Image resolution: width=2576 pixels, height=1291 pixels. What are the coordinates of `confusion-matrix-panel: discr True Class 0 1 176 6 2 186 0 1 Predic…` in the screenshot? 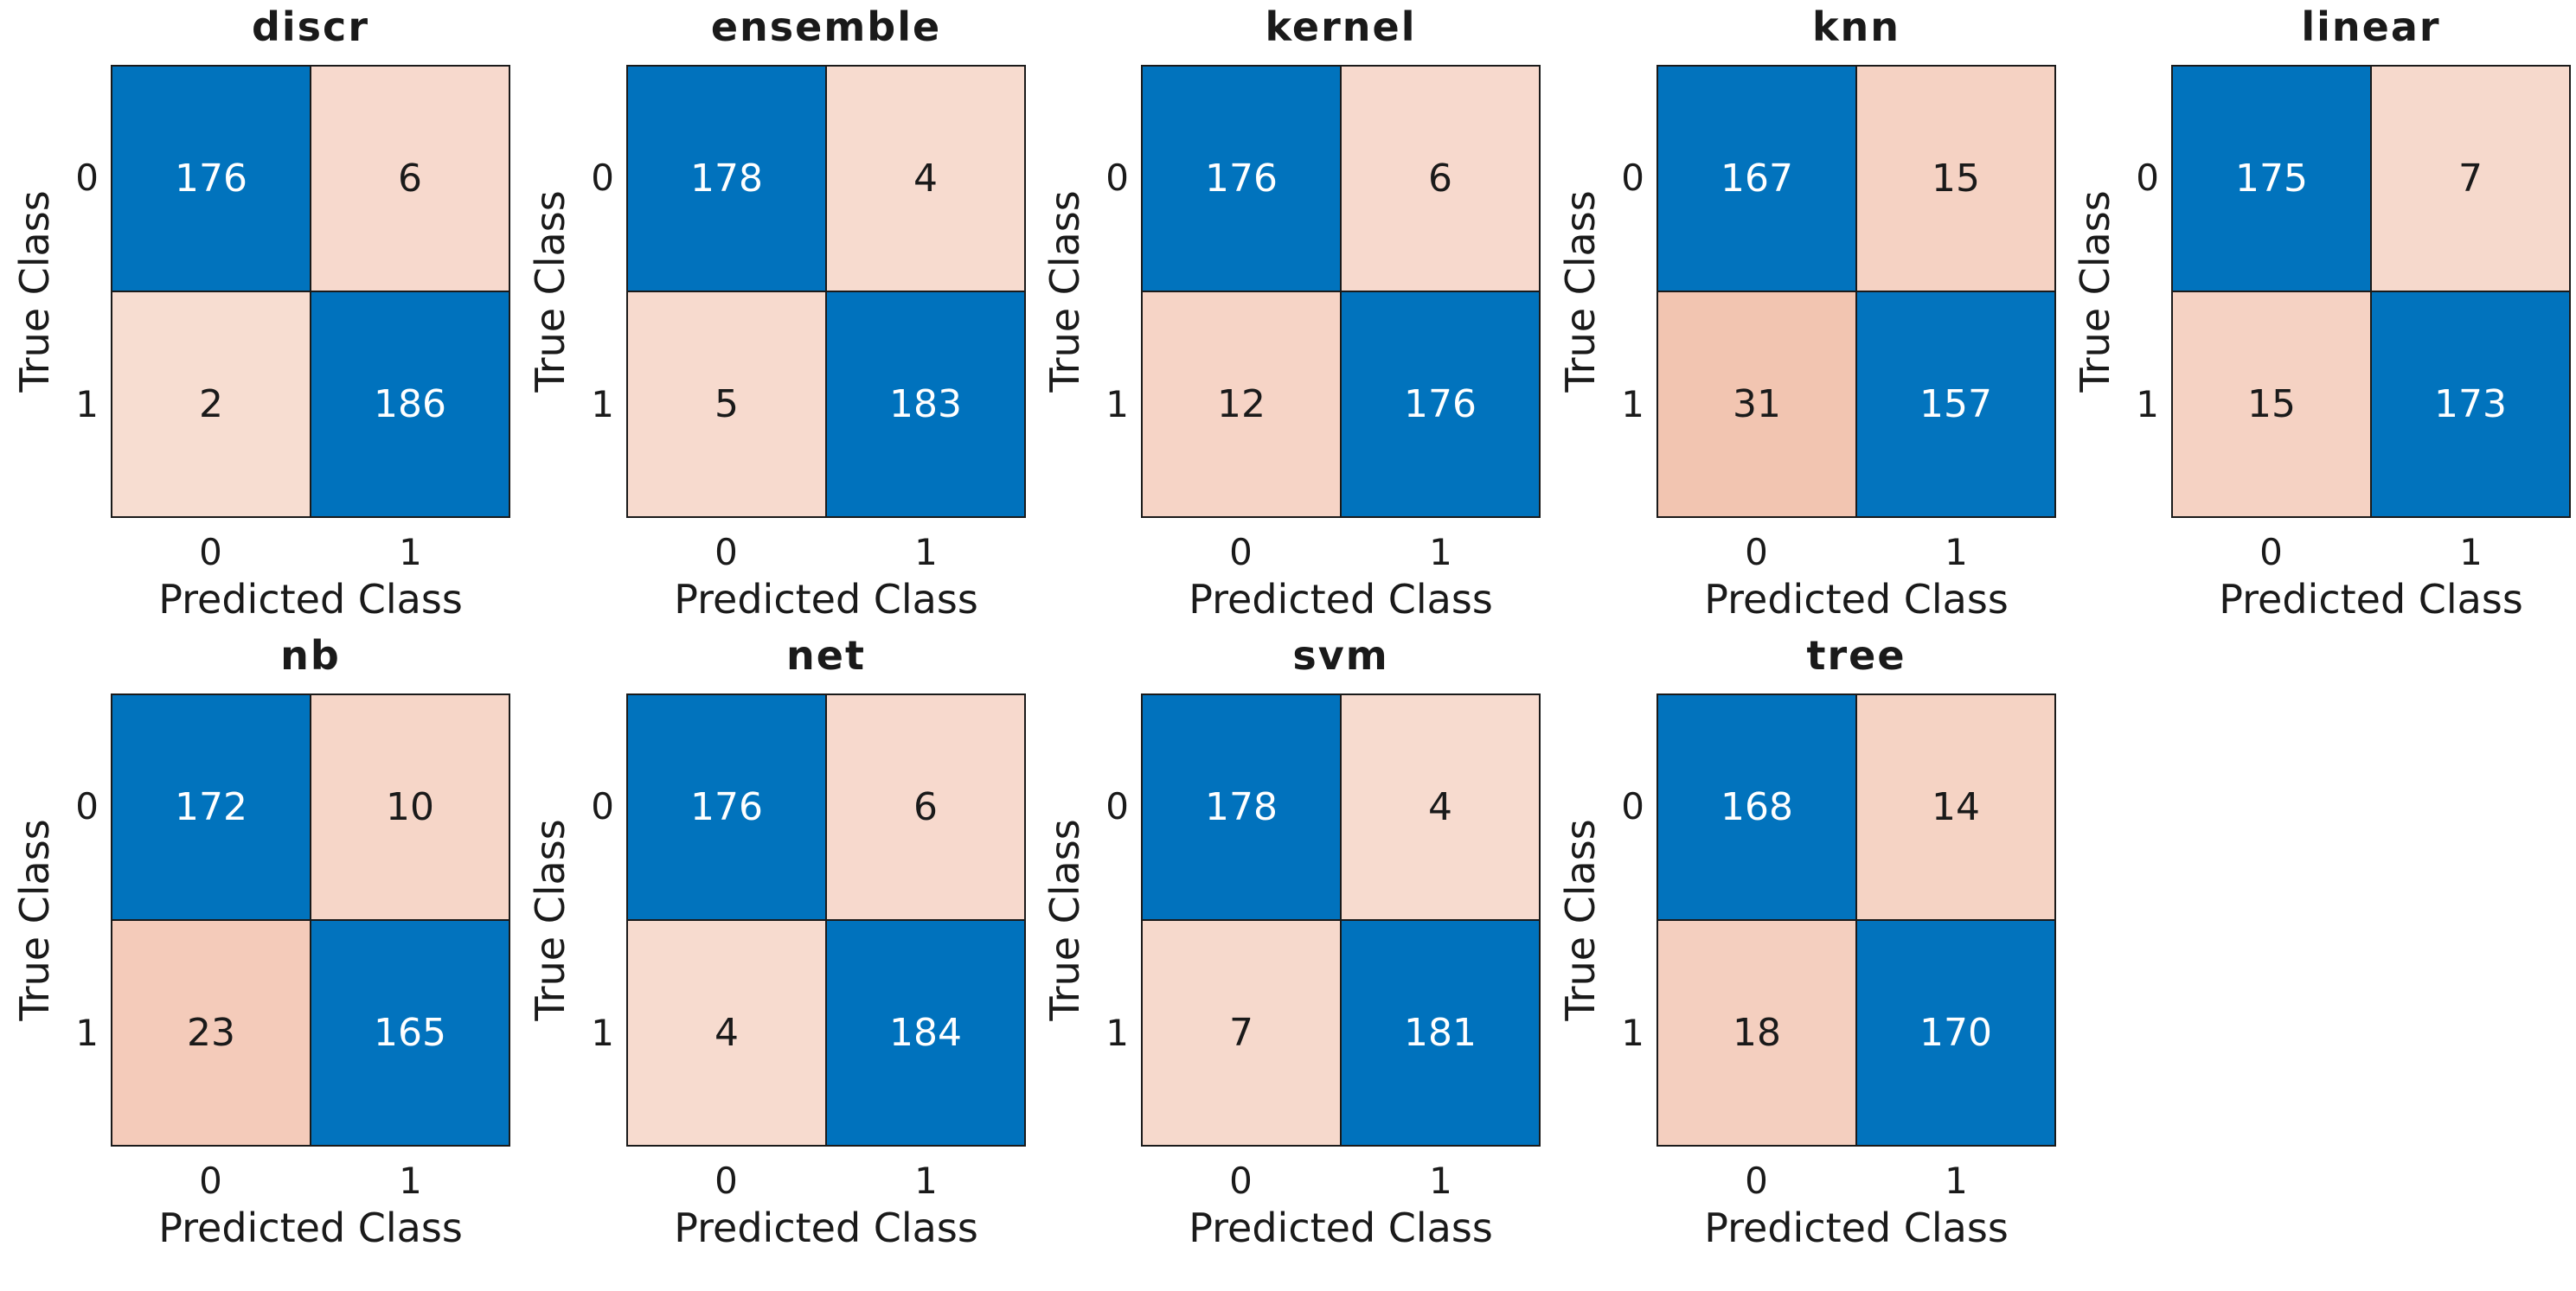 It's located at (258, 322).